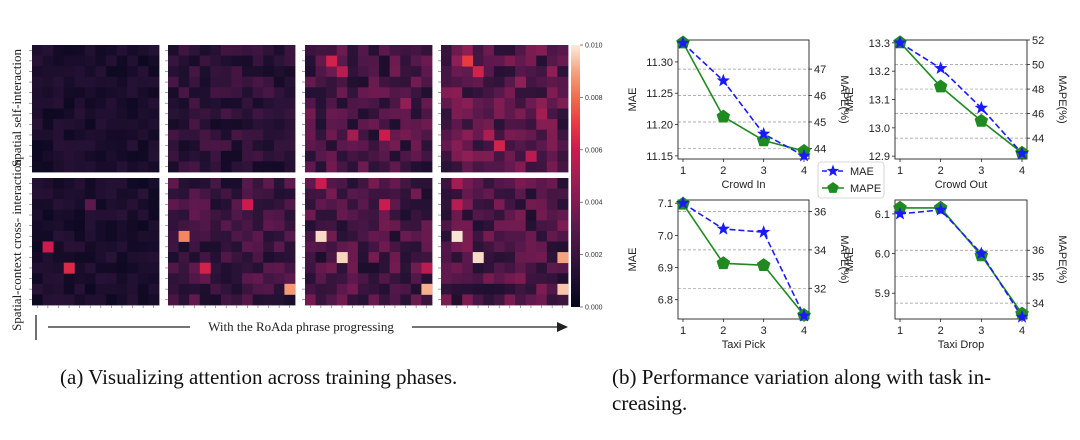  What do you see at coordinates (879, 129) in the screenshot?
I see `y-tick-label: 13.0` at bounding box center [879, 129].